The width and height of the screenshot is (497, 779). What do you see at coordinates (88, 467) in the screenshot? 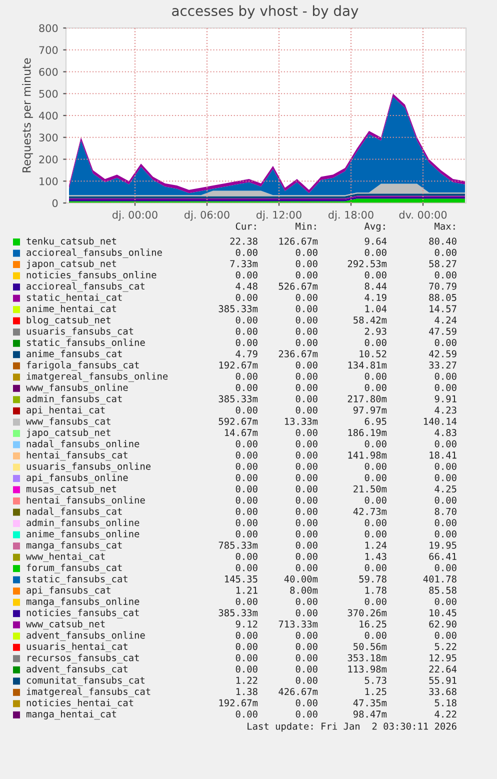
I see `legend-label: usuaris_fansubs_online` at bounding box center [88, 467].